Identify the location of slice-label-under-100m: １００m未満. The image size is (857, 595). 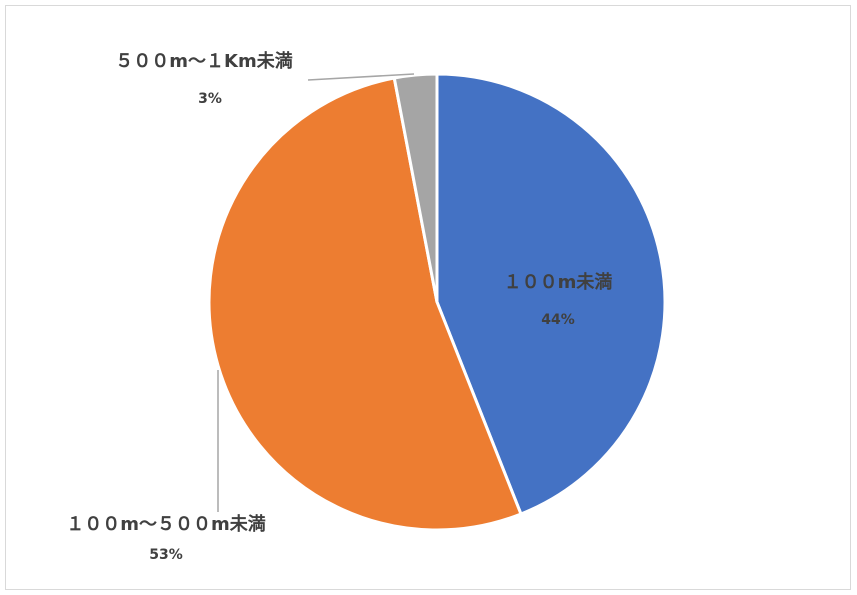
(558, 282).